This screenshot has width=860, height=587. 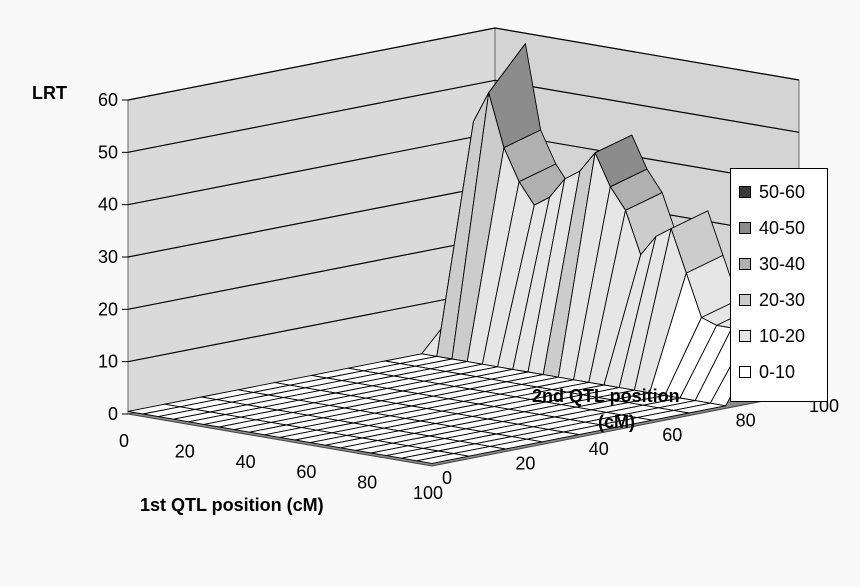 What do you see at coordinates (525, 464) in the screenshot?
I see `y-tick-label: 20` at bounding box center [525, 464].